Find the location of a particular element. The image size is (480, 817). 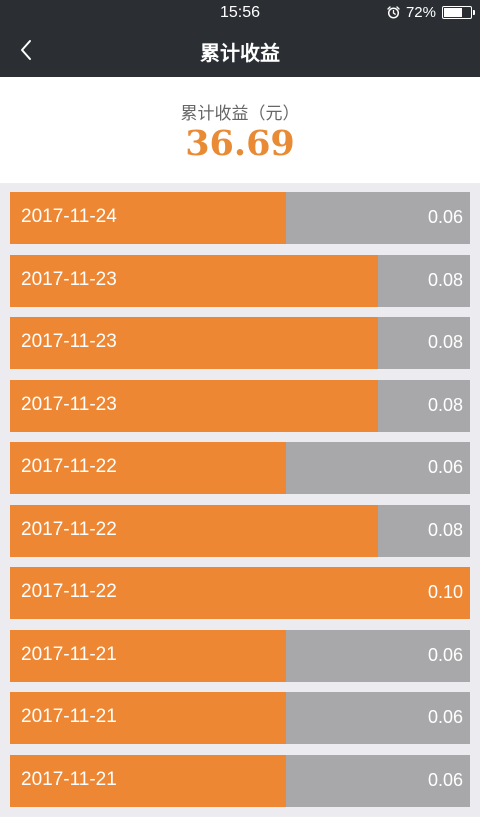

battery-percentage: 72% is located at coordinates (420, 12).